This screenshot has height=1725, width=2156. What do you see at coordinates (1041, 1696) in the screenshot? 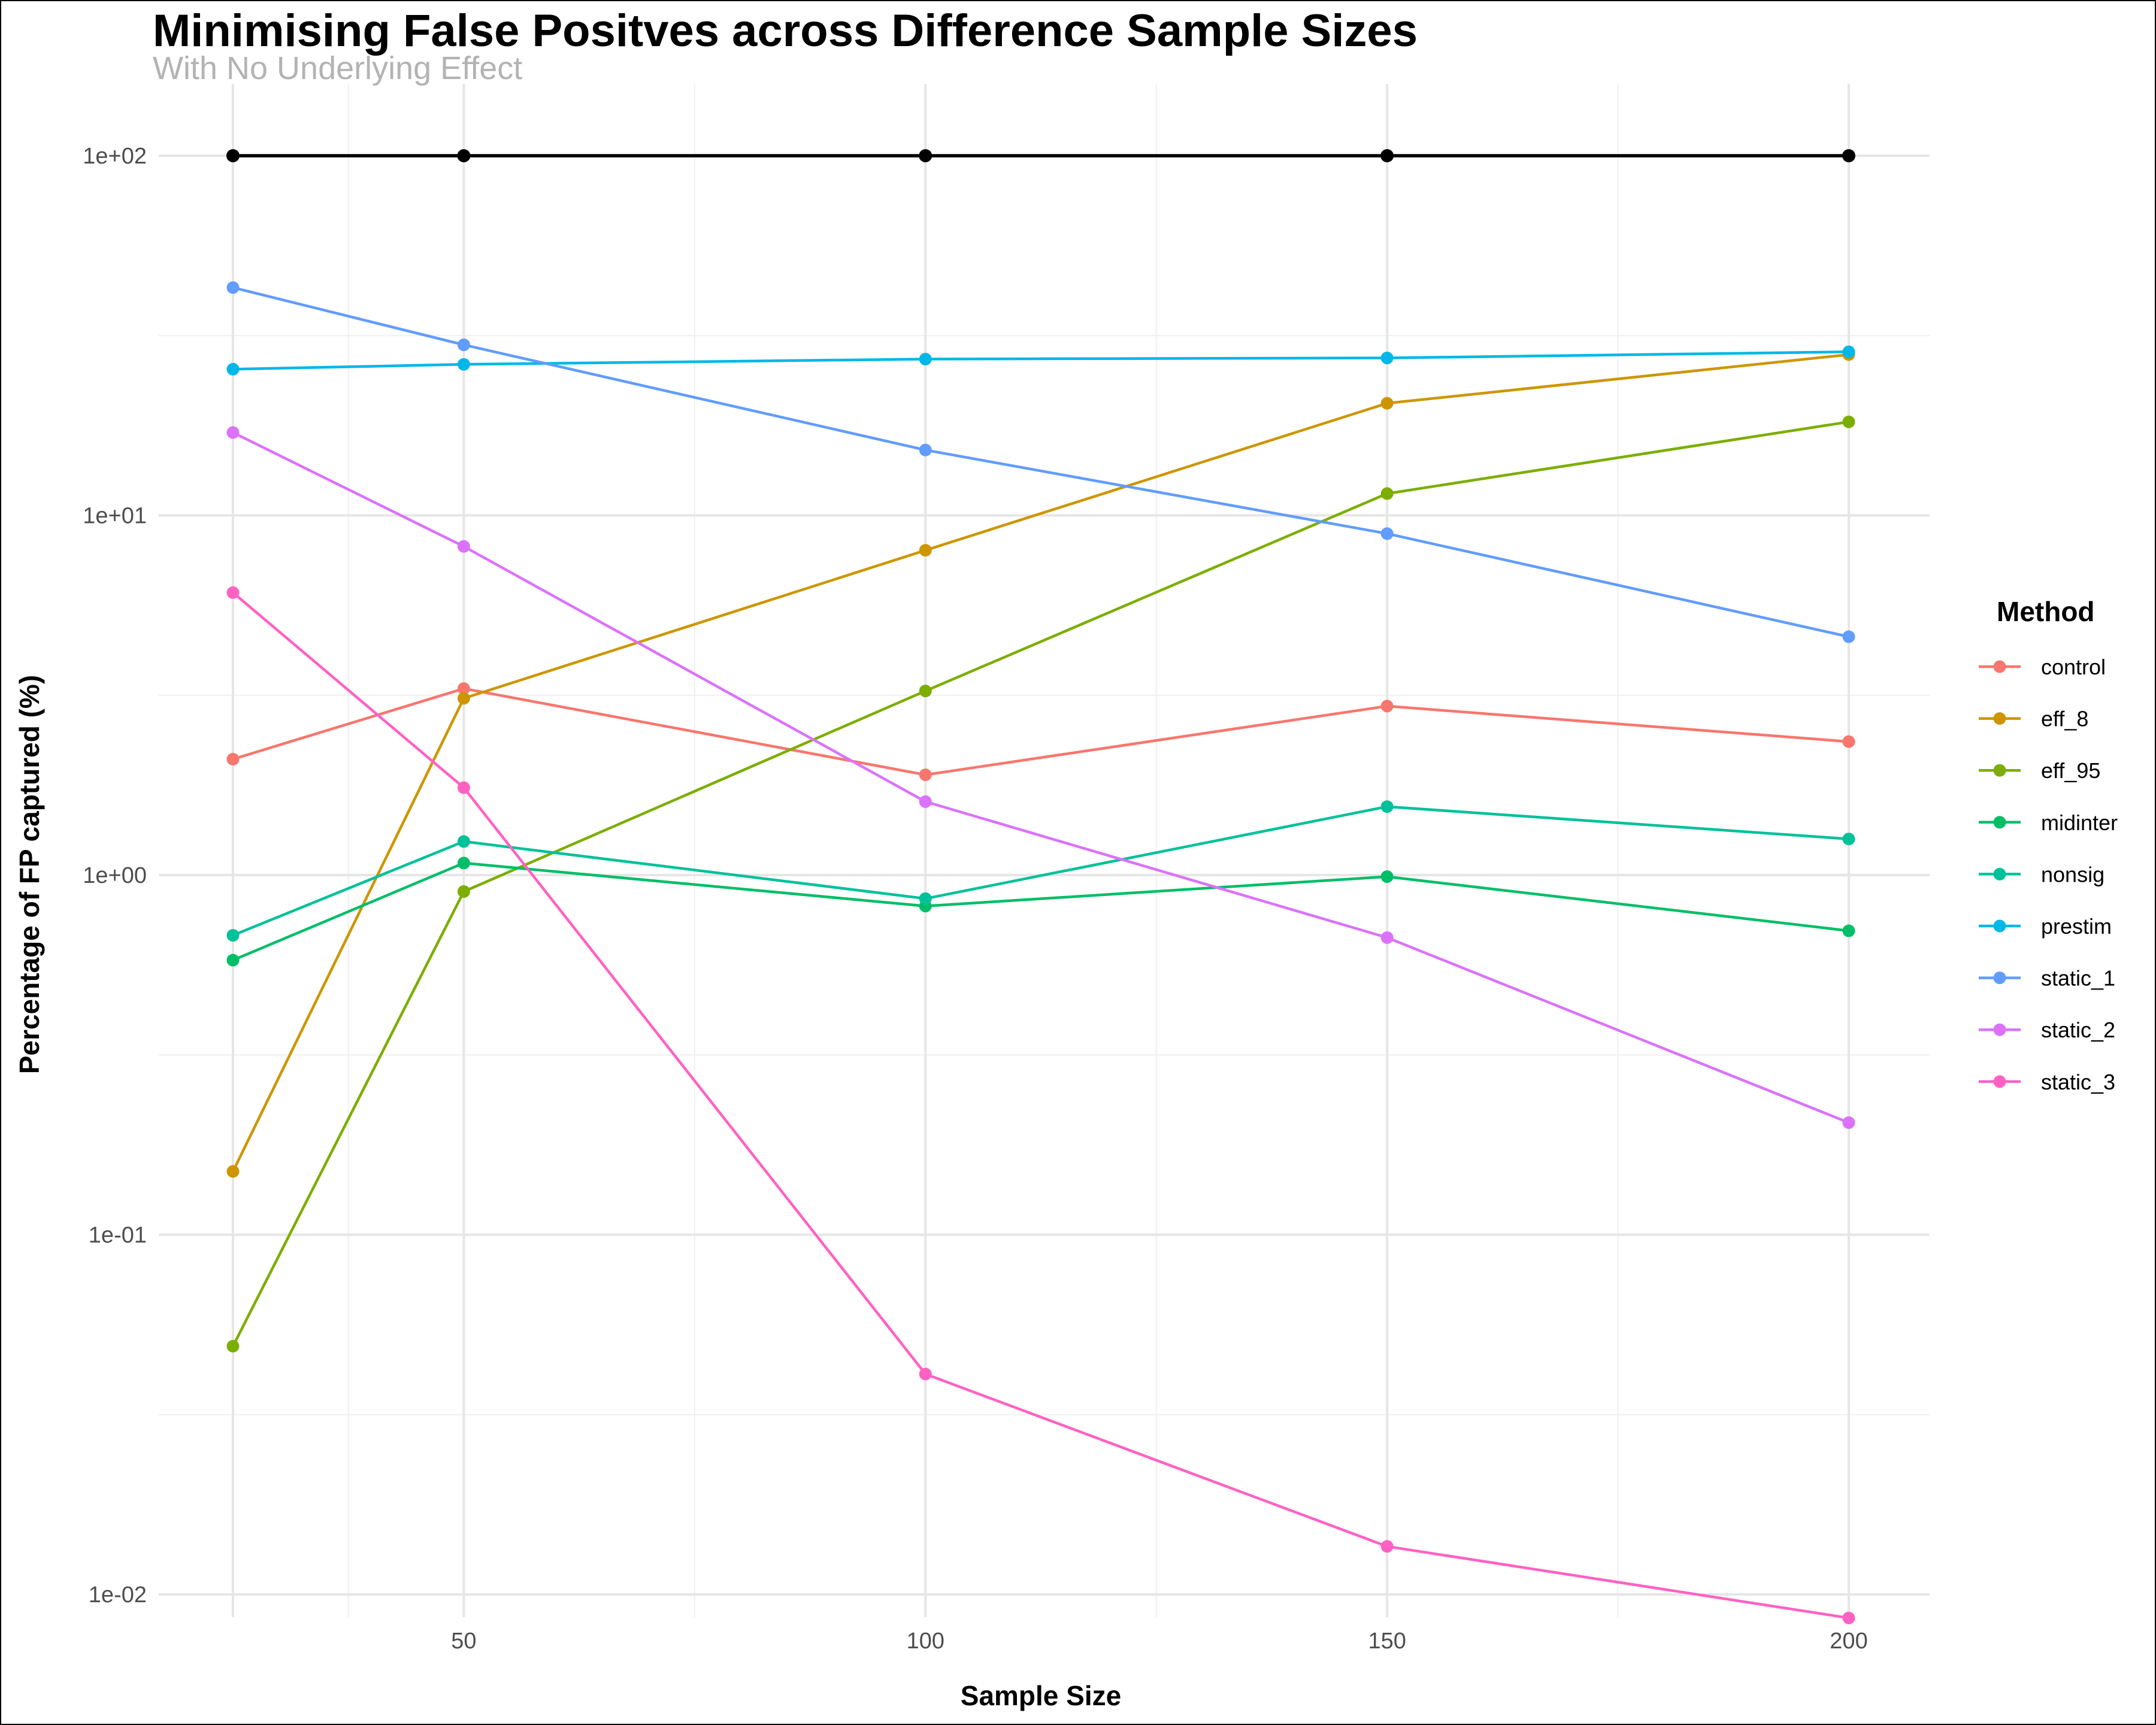
I see `x-axis-label: Sample Size` at bounding box center [1041, 1696].